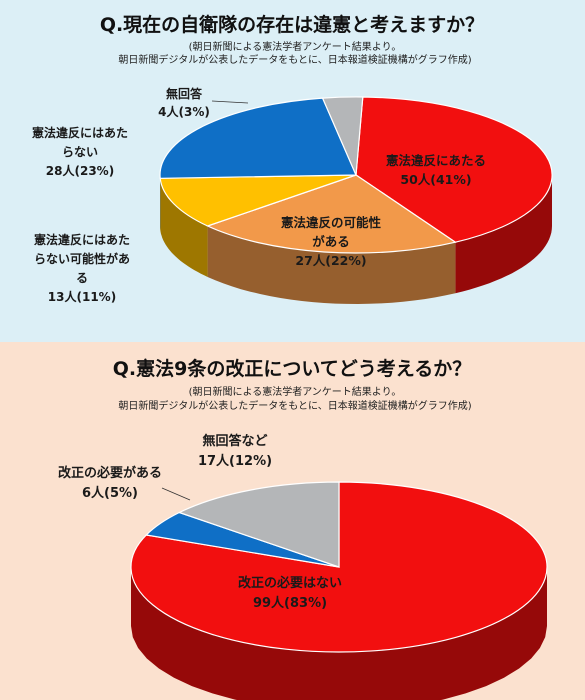 The width and height of the screenshot is (585, 700). I want to click on pie-label-1-line-2: 27人(22%), so click(330, 260).